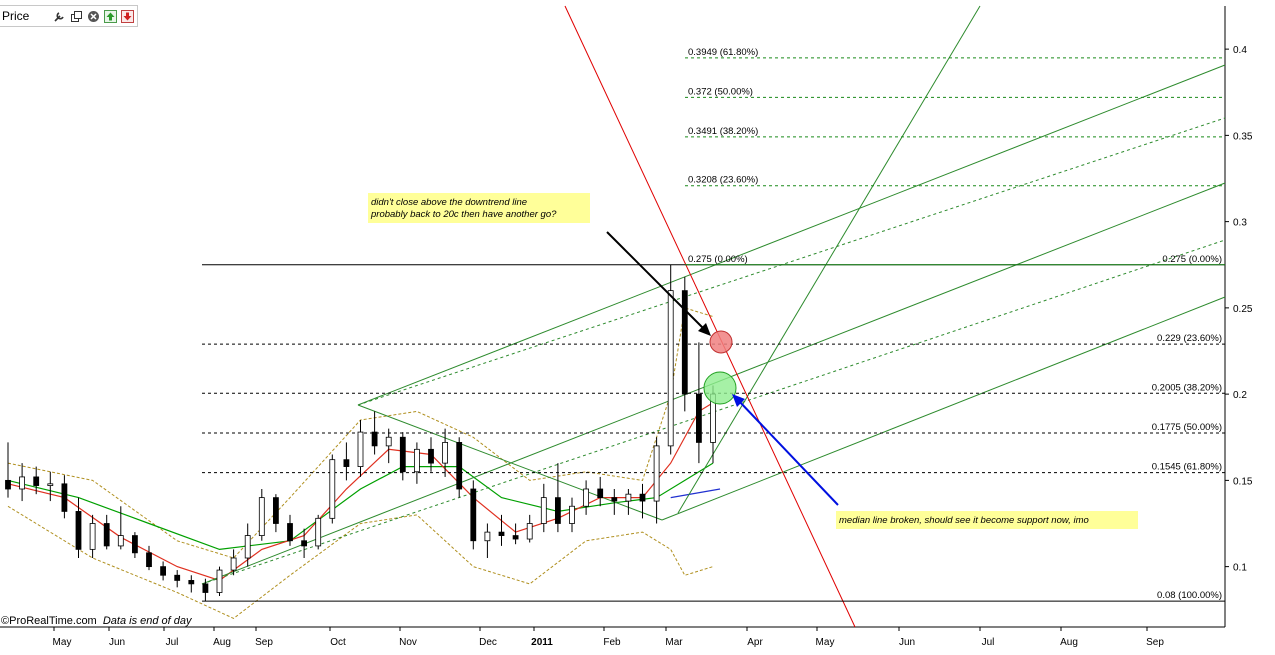 This screenshot has height=655, width=1275. Describe the element at coordinates (695, 493) in the screenshot. I see `volume-average-line` at that location.